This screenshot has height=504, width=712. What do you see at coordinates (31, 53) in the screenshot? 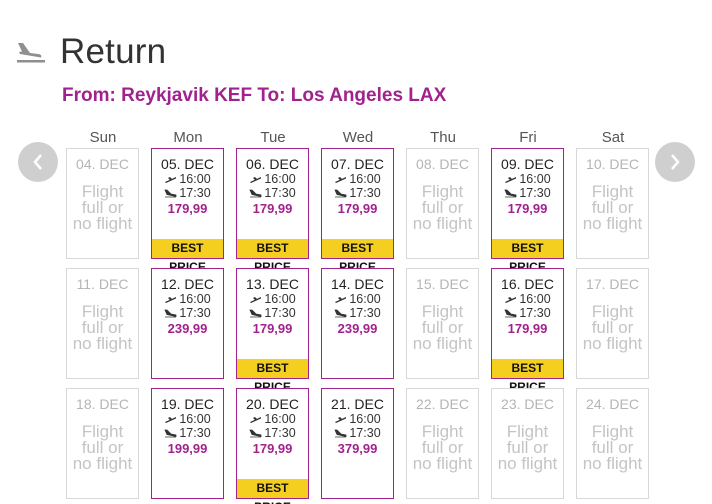
I see `plane-landing-icon` at bounding box center [31, 53].